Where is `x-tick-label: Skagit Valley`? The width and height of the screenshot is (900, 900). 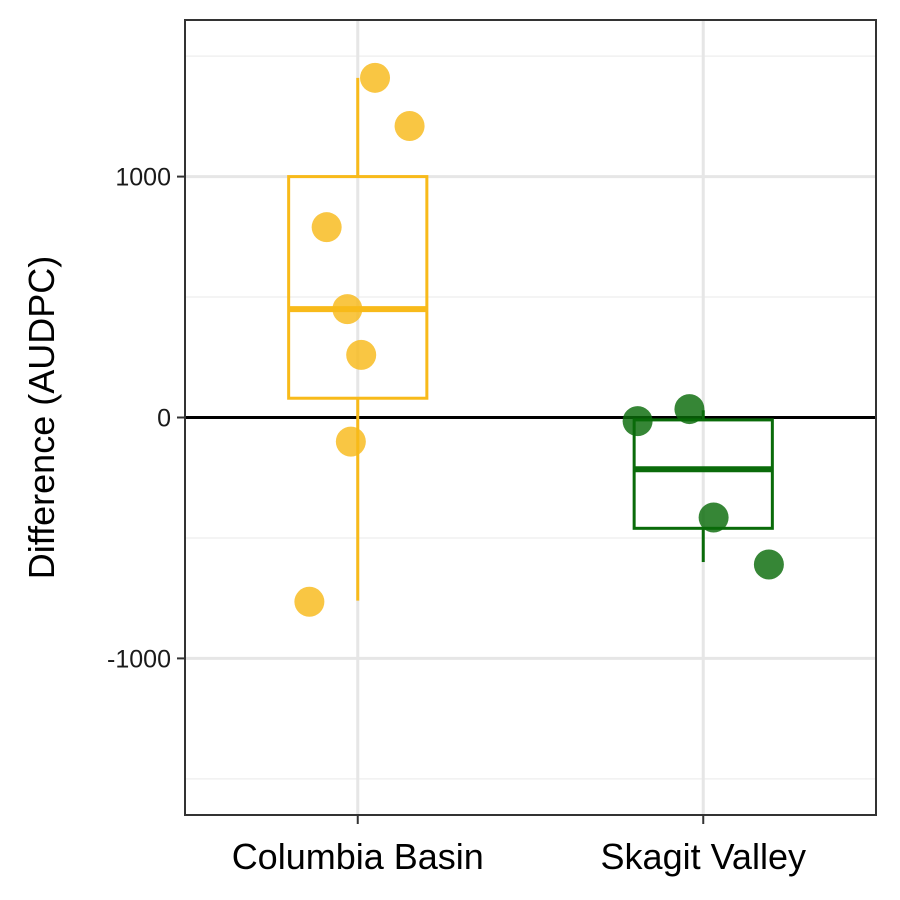 x-tick-label: Skagit Valley is located at coordinates (703, 856).